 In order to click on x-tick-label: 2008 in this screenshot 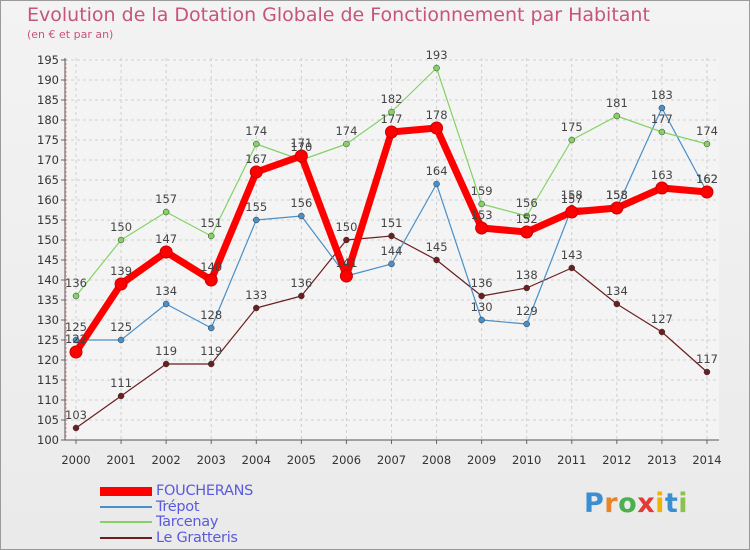, I will do `click(436, 460)`.